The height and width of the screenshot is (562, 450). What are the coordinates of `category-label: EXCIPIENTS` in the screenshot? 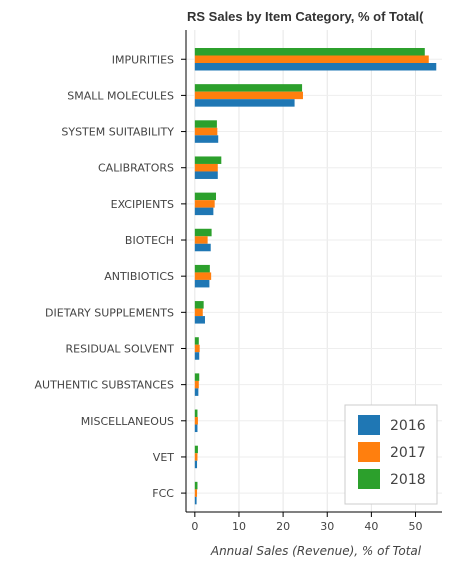 It's located at (142, 204).